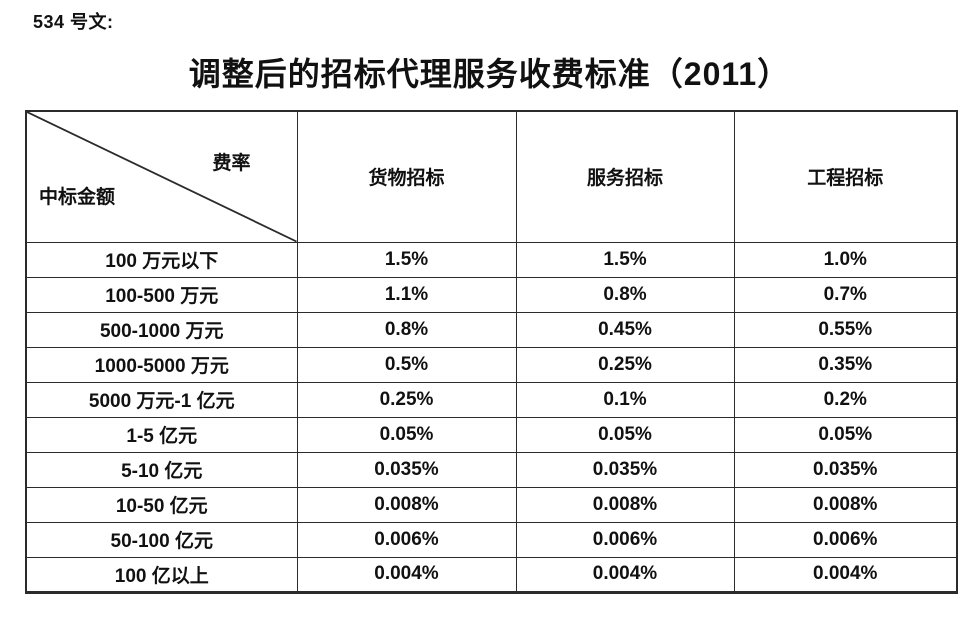  What do you see at coordinates (845, 364) in the screenshot?
I see `engineering-rate-cell: 0.35%` at bounding box center [845, 364].